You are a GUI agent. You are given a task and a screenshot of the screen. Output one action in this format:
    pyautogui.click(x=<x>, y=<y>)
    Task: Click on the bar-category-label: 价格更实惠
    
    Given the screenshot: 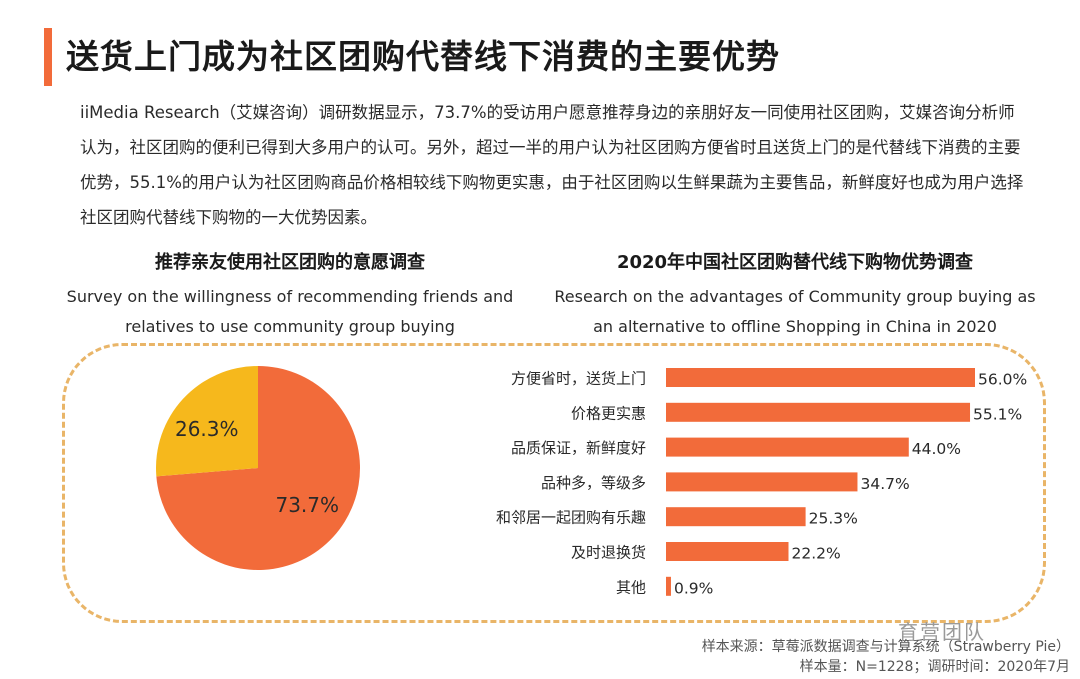 What is the action you would take?
    pyautogui.click(x=608, y=413)
    